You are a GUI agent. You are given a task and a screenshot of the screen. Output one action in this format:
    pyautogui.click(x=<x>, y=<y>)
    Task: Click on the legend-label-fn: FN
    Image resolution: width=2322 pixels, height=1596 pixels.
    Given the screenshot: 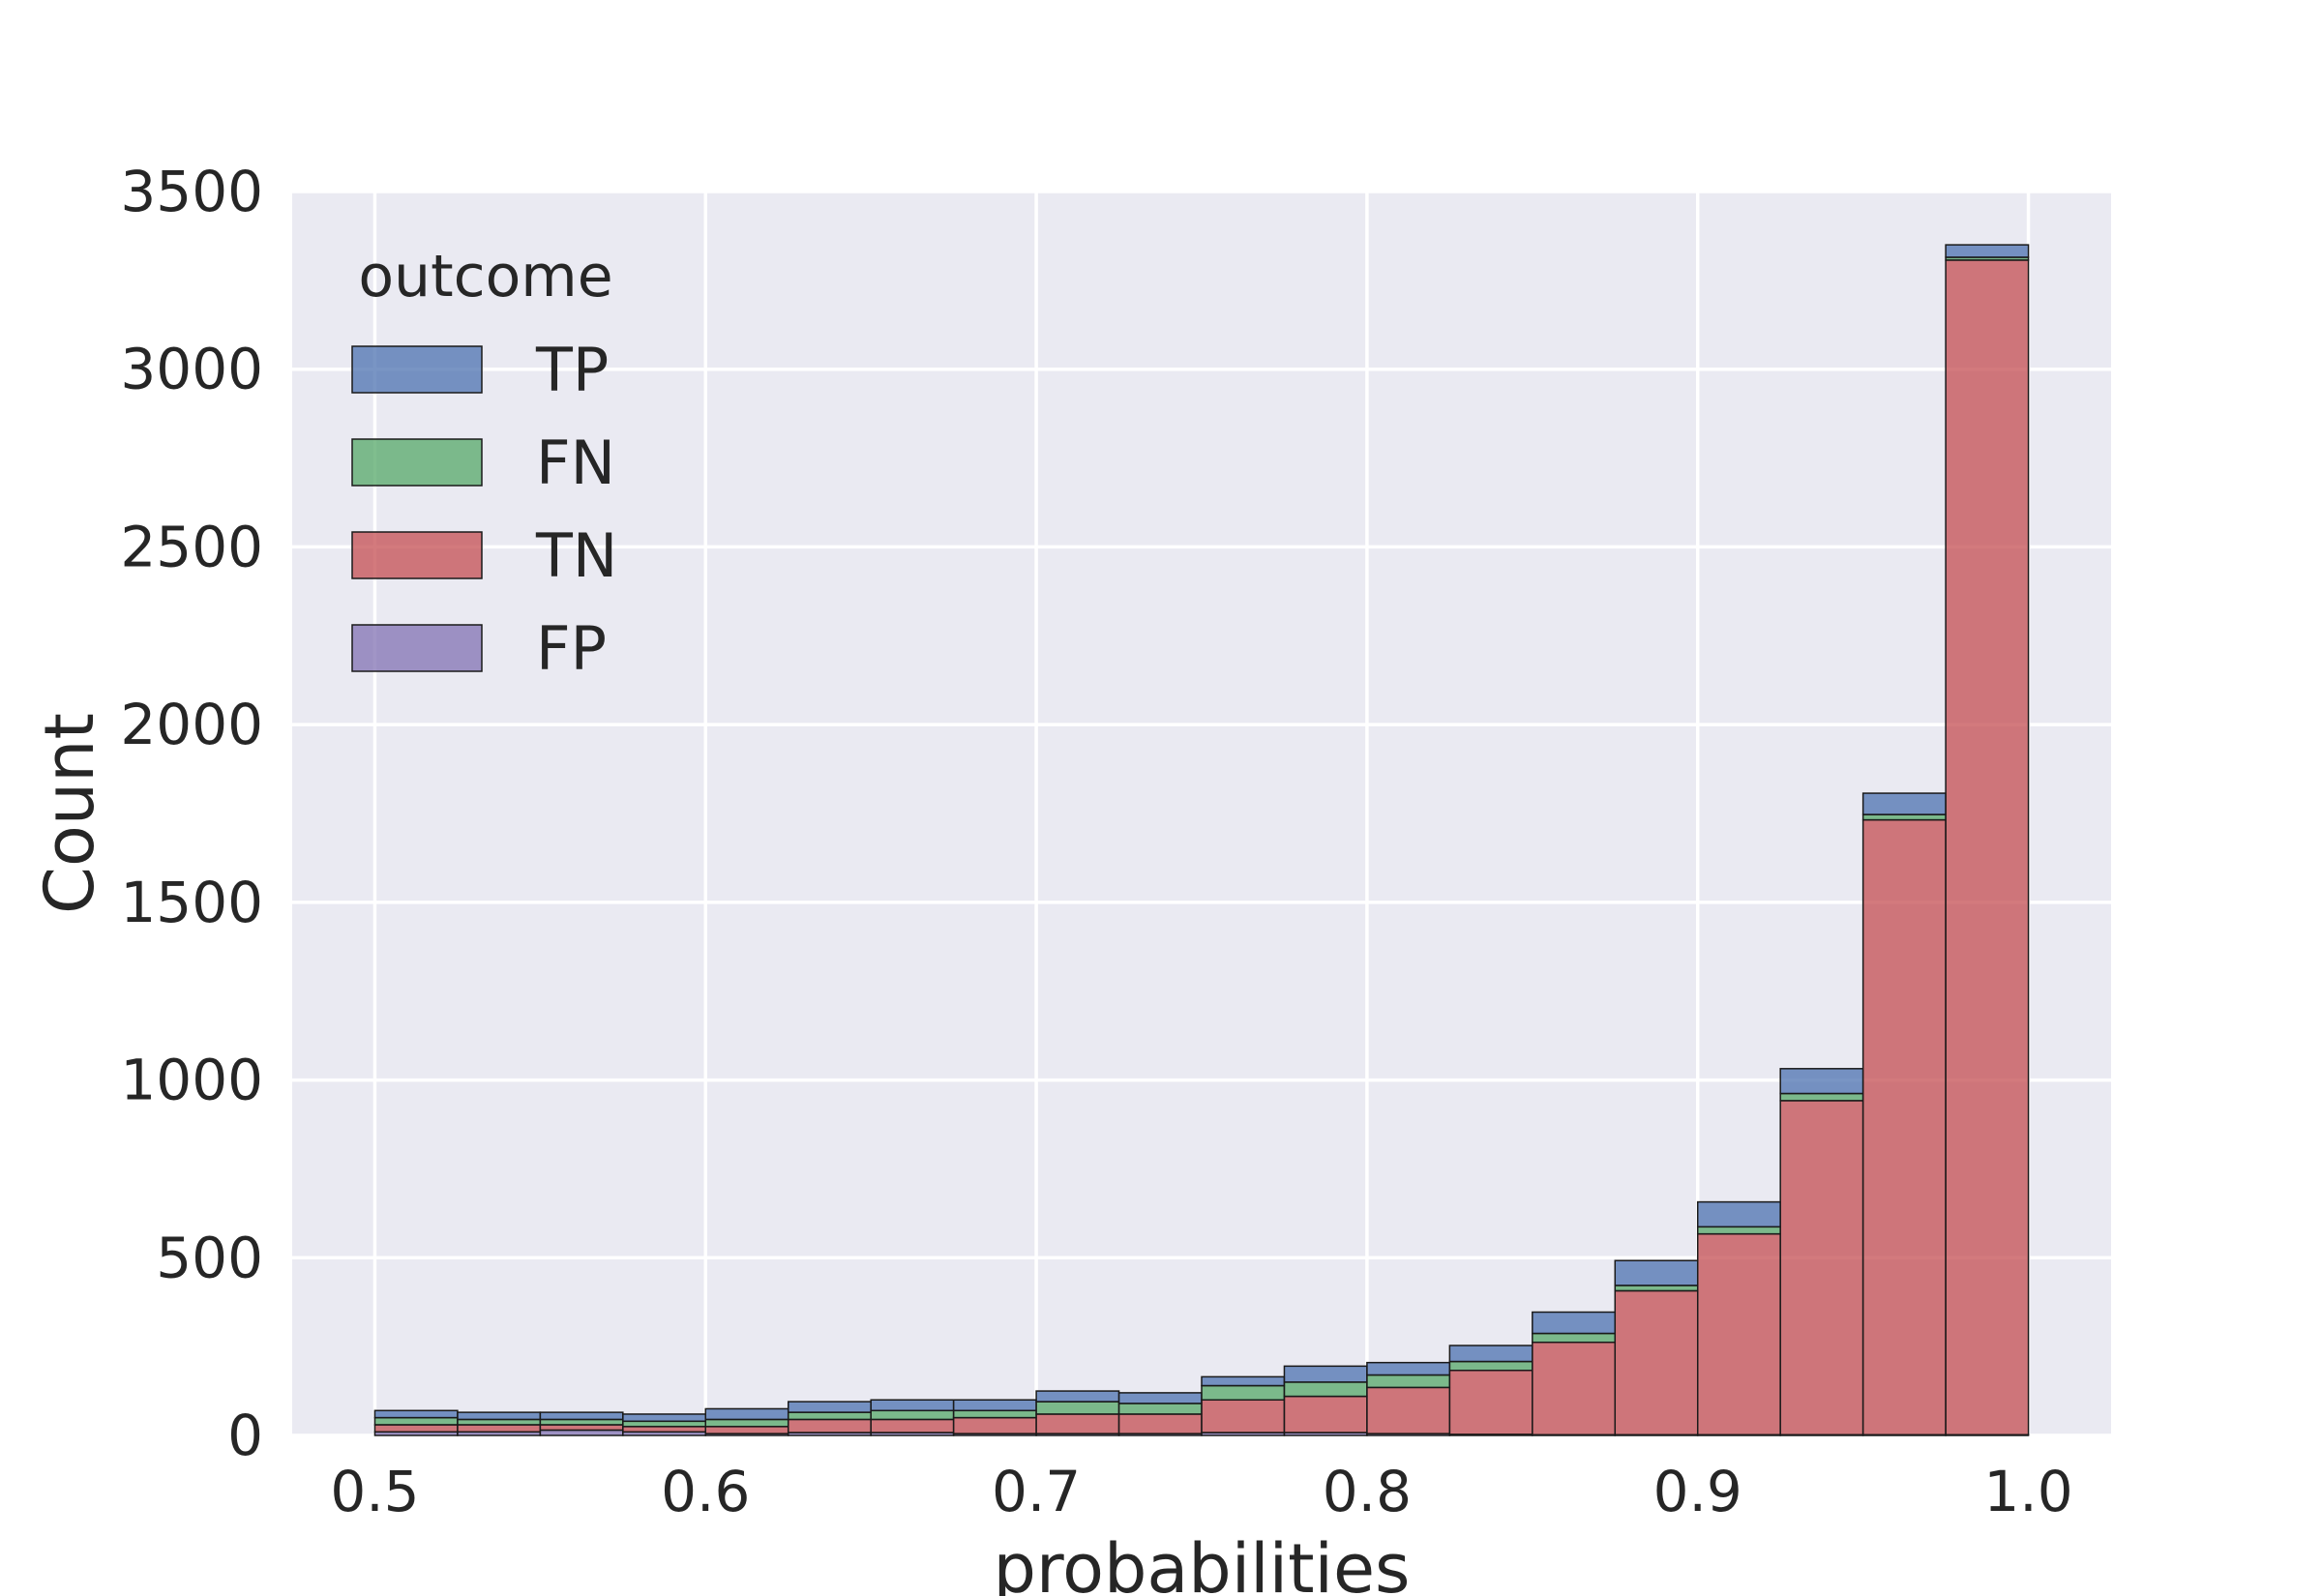 What is the action you would take?
    pyautogui.click(x=575, y=463)
    